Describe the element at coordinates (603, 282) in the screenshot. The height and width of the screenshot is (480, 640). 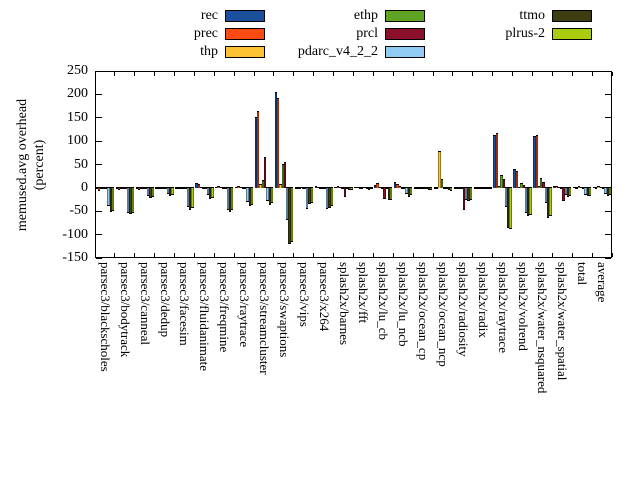
I see `x-category-label: average` at that location.